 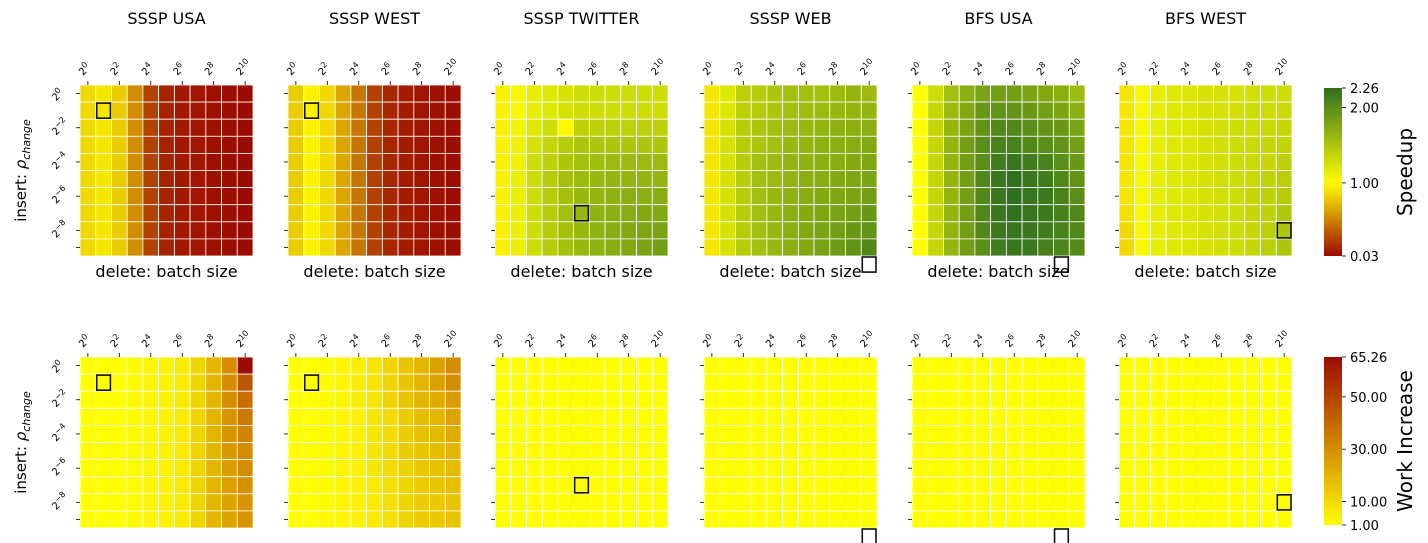 I want to click on x-tick-label: 210, so click(x=1075, y=68).